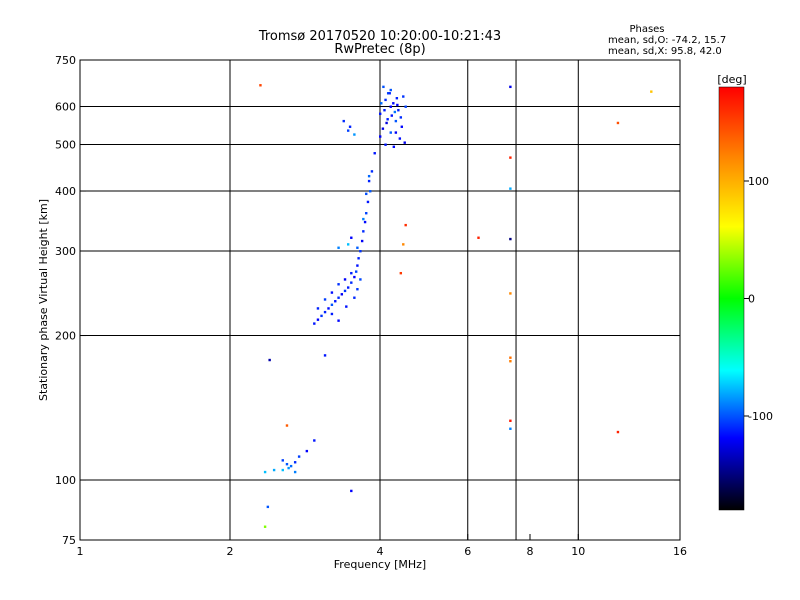 This screenshot has height=600, width=800. Describe the element at coordinates (646, 29) in the screenshot. I see `stats-heading: Phases` at that location.